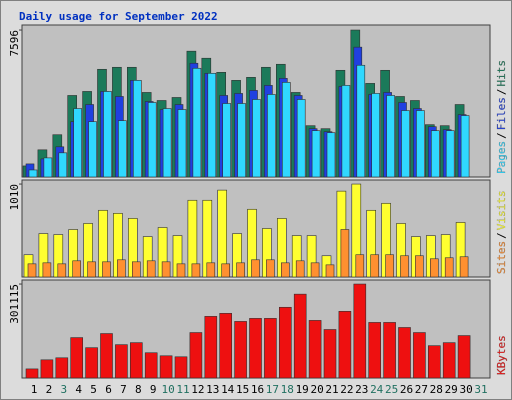 Image resolution: width=512 pixels, height=400 pixels. Describe the element at coordinates (406, 389) in the screenshot. I see `x-tick-label: 26` at that location.